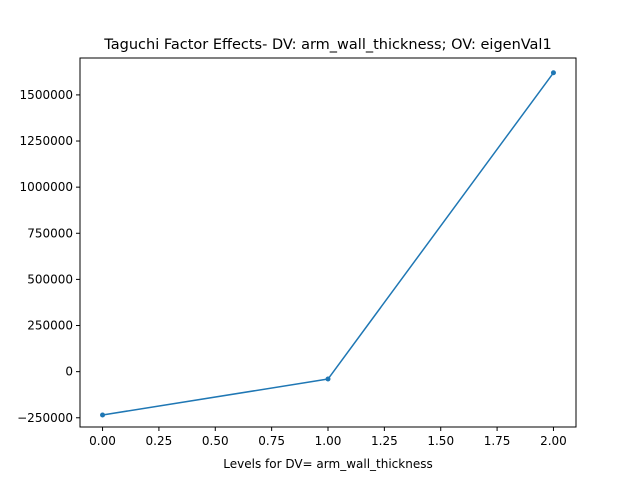 The image size is (640, 480). Describe the element at coordinates (46, 95) in the screenshot. I see `y-tick-label: 1500000` at that location.